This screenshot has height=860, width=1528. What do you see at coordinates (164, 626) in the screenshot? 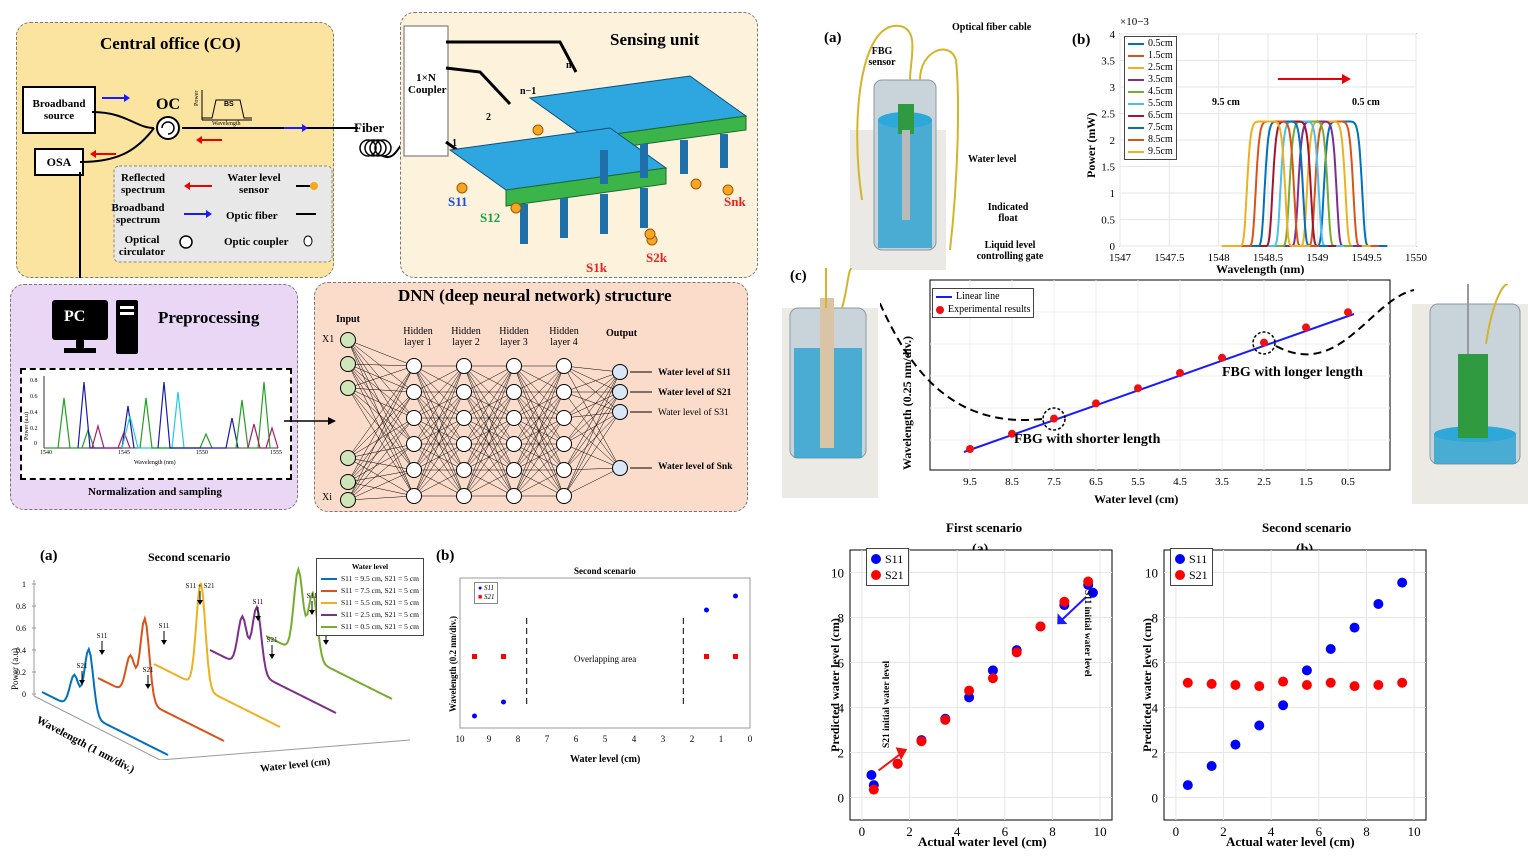
I see `peak-annotation: S11` at bounding box center [164, 626].